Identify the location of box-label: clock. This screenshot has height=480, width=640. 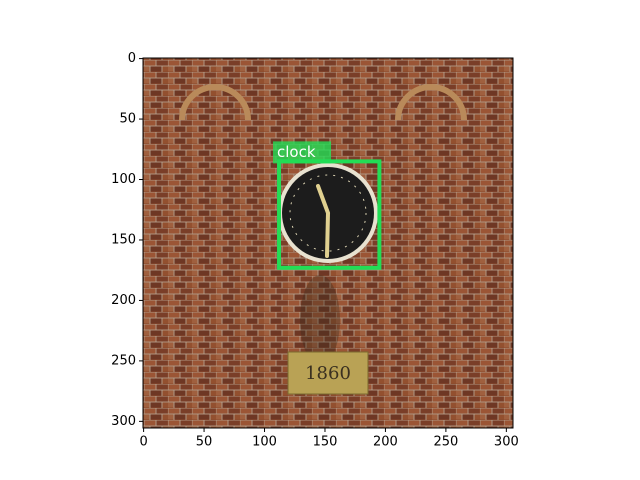
(296, 152).